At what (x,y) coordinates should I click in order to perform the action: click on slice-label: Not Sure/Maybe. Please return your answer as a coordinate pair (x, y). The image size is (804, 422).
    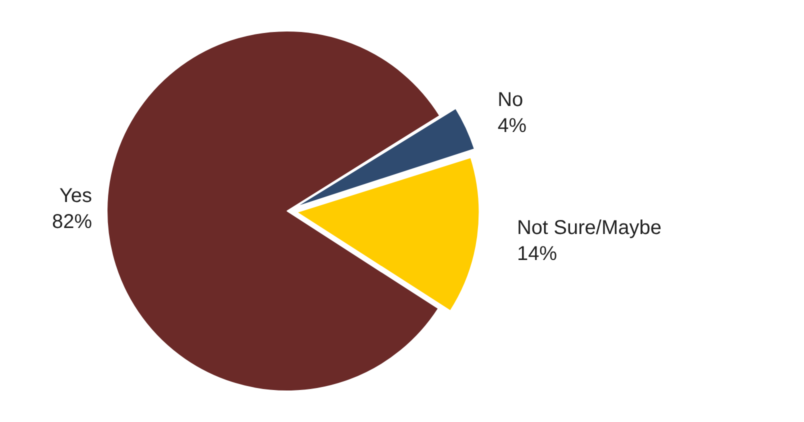
    Looking at the image, I should click on (589, 228).